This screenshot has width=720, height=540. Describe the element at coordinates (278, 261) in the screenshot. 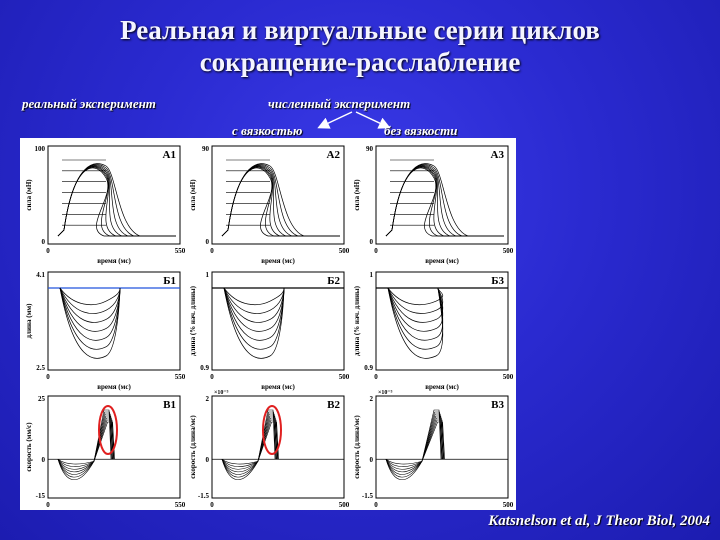

I see `xlabel-A2: время (мс)` at that location.